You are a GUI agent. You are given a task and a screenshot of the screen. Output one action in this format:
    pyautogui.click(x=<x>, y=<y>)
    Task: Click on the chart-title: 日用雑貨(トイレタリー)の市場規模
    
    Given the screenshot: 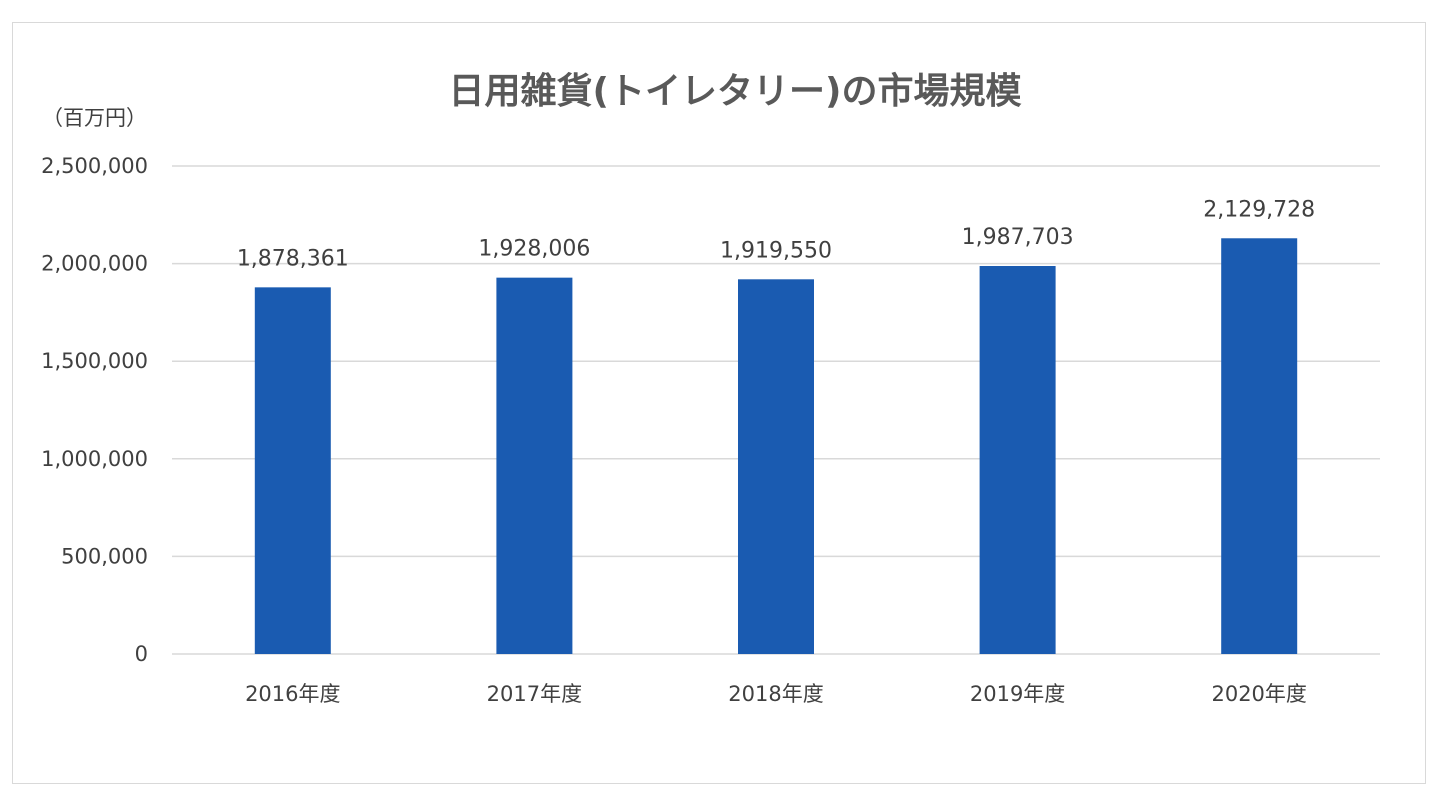 What is the action you would take?
    pyautogui.click(x=735, y=91)
    